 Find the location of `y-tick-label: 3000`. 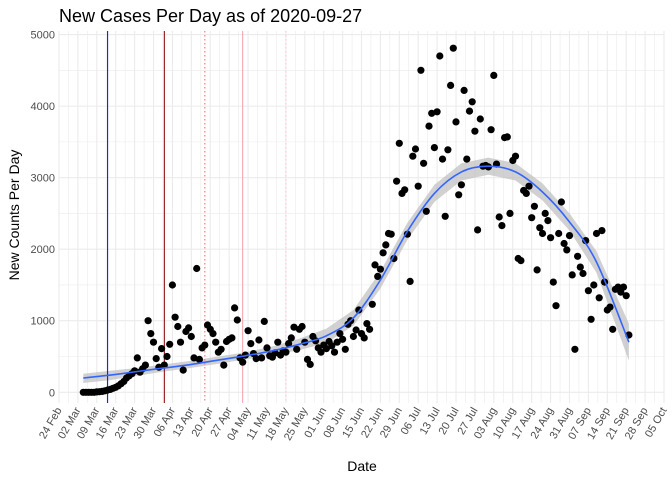

y-tick-label: 3000 is located at coordinates (43, 179).